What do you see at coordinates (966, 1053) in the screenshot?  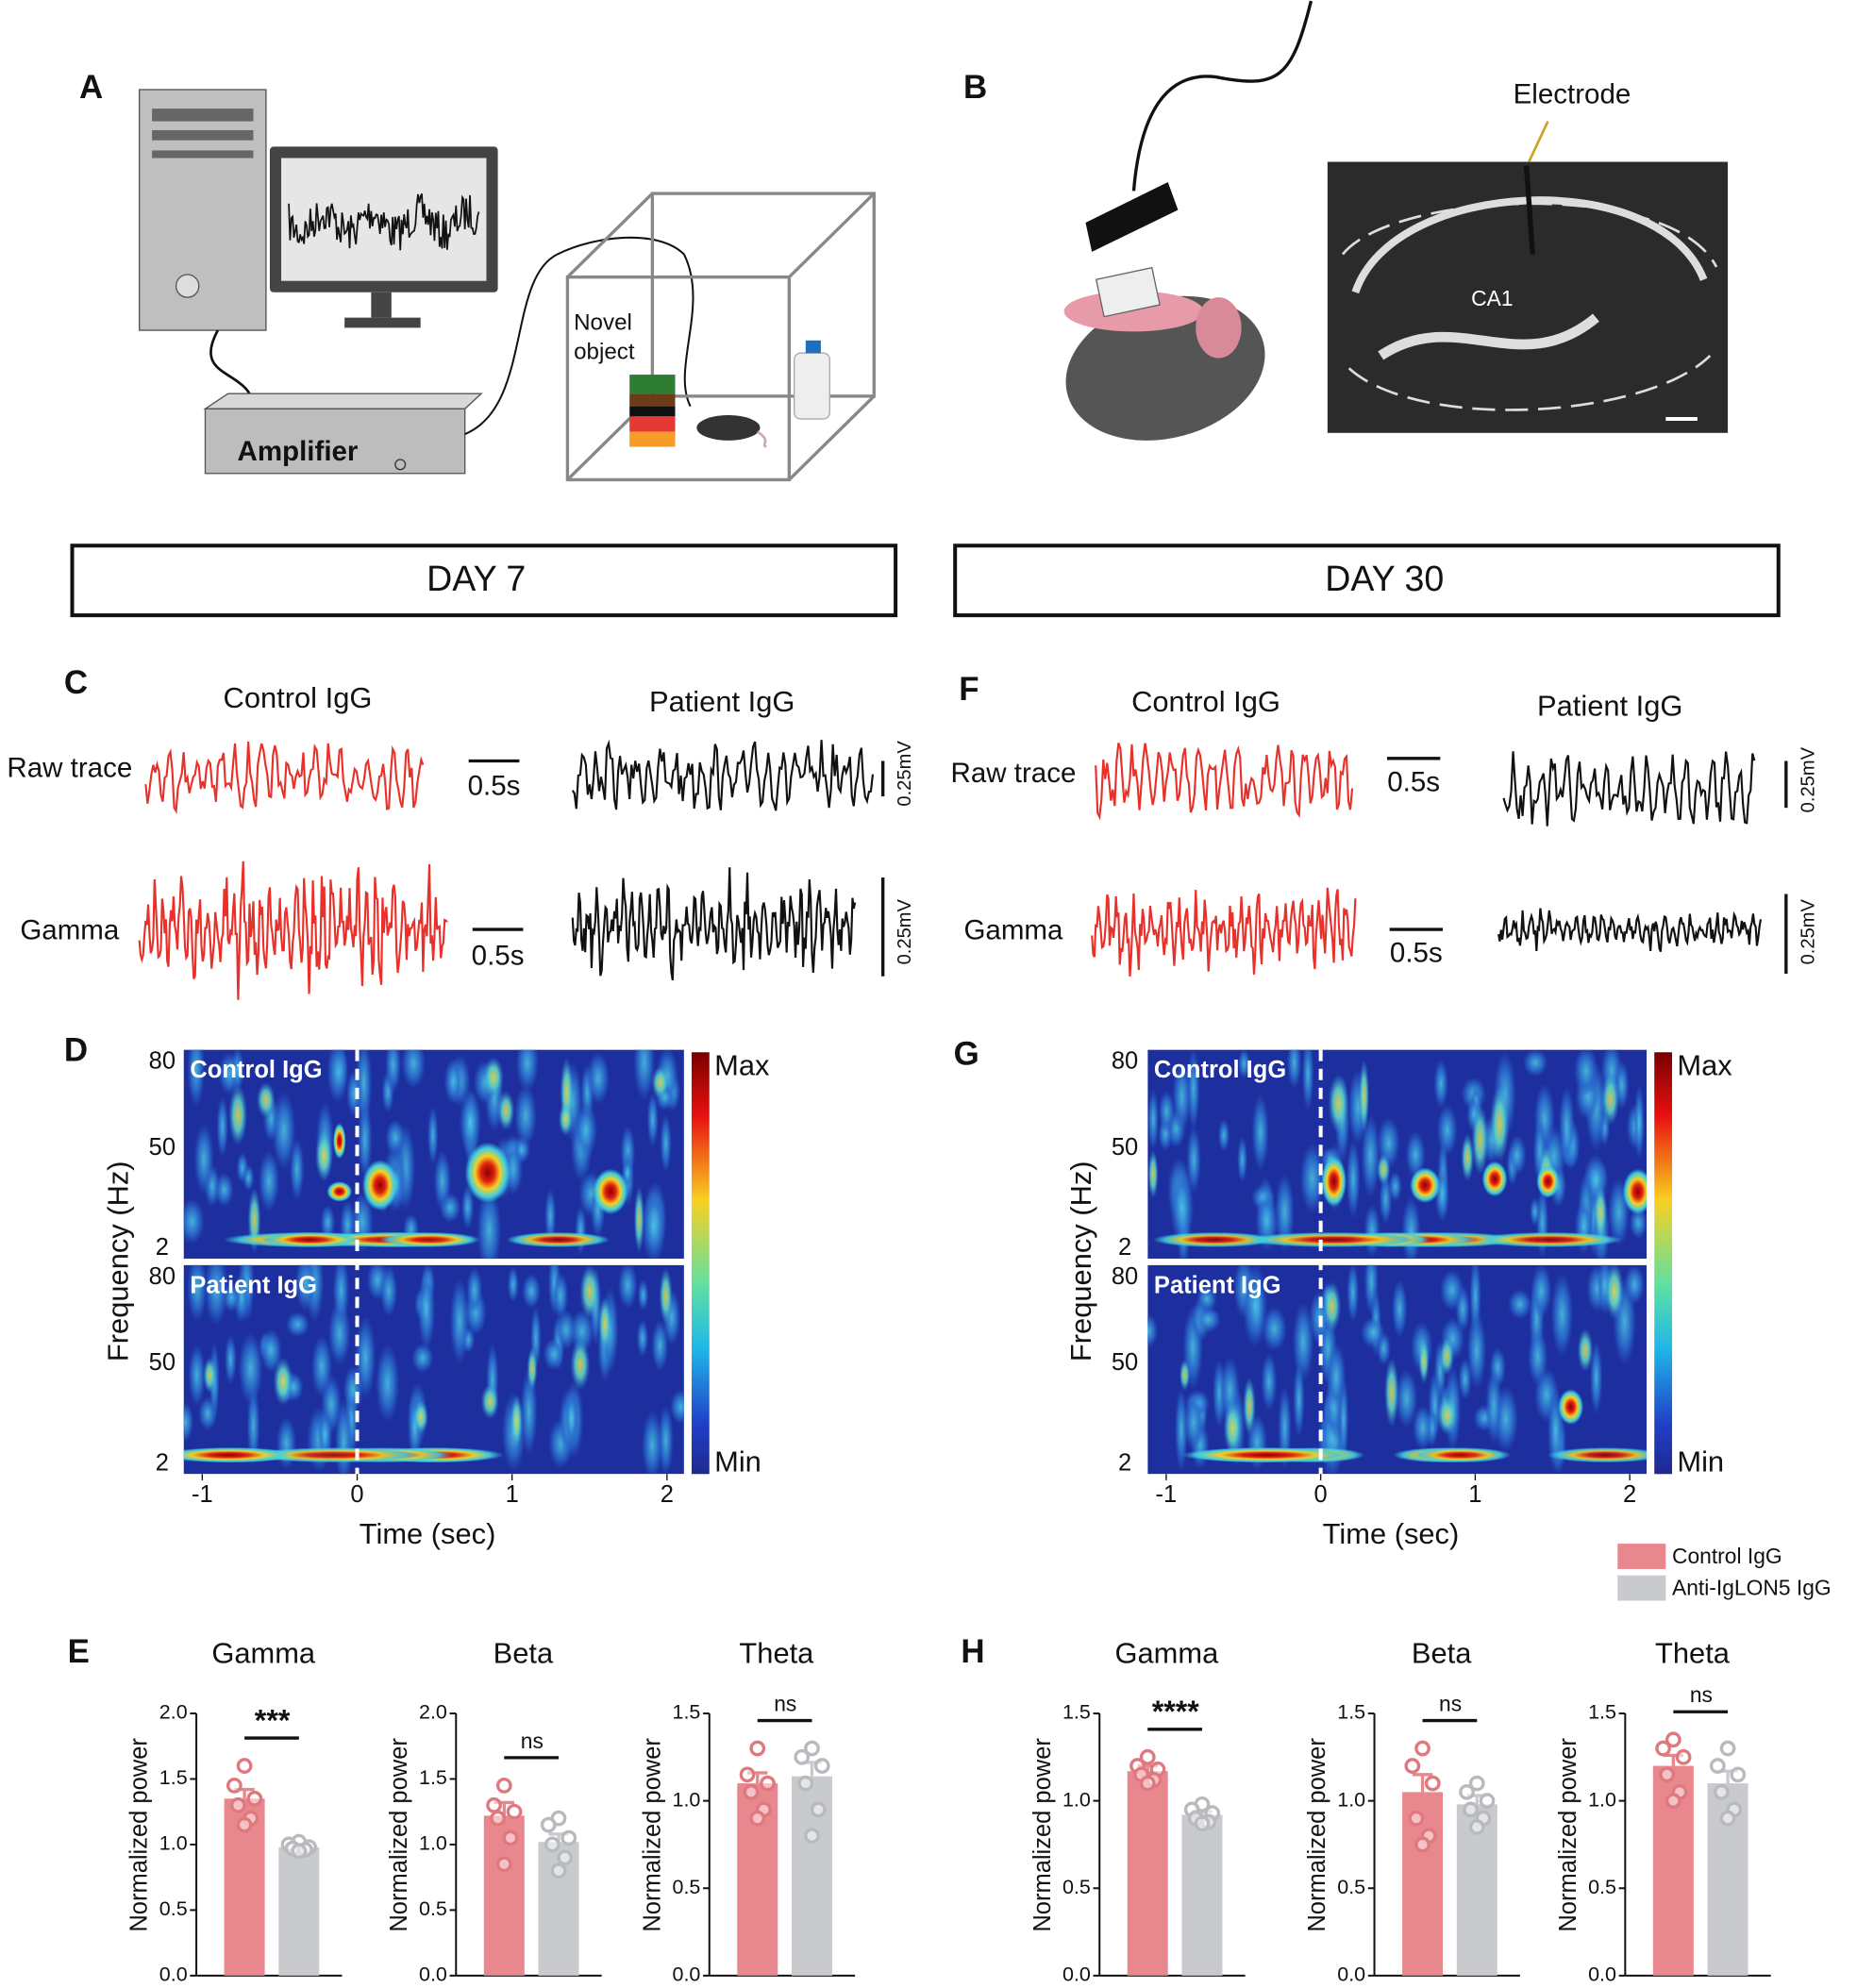 I see `panel-label: G` at bounding box center [966, 1053].